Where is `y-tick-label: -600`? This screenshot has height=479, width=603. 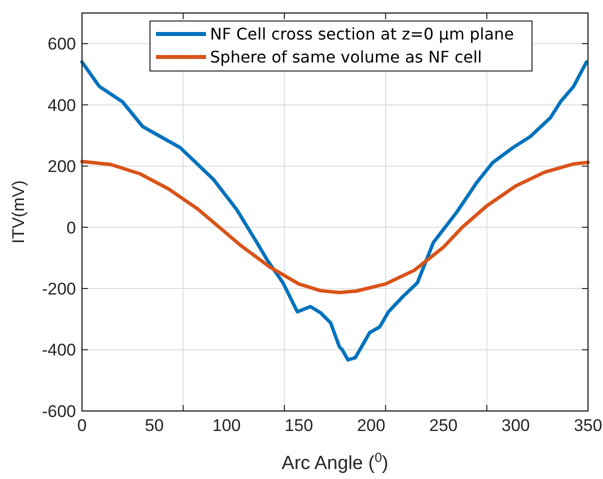 y-tick-label: -600 is located at coordinates (59, 411).